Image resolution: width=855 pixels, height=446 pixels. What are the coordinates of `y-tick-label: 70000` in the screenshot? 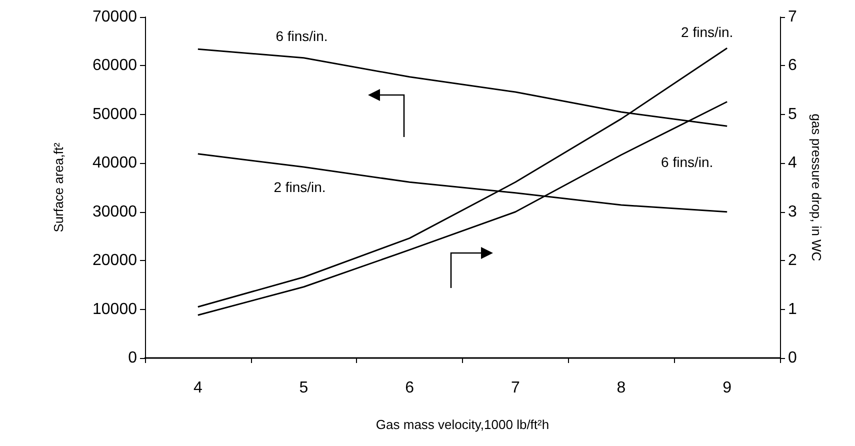 It's located at (115, 17).